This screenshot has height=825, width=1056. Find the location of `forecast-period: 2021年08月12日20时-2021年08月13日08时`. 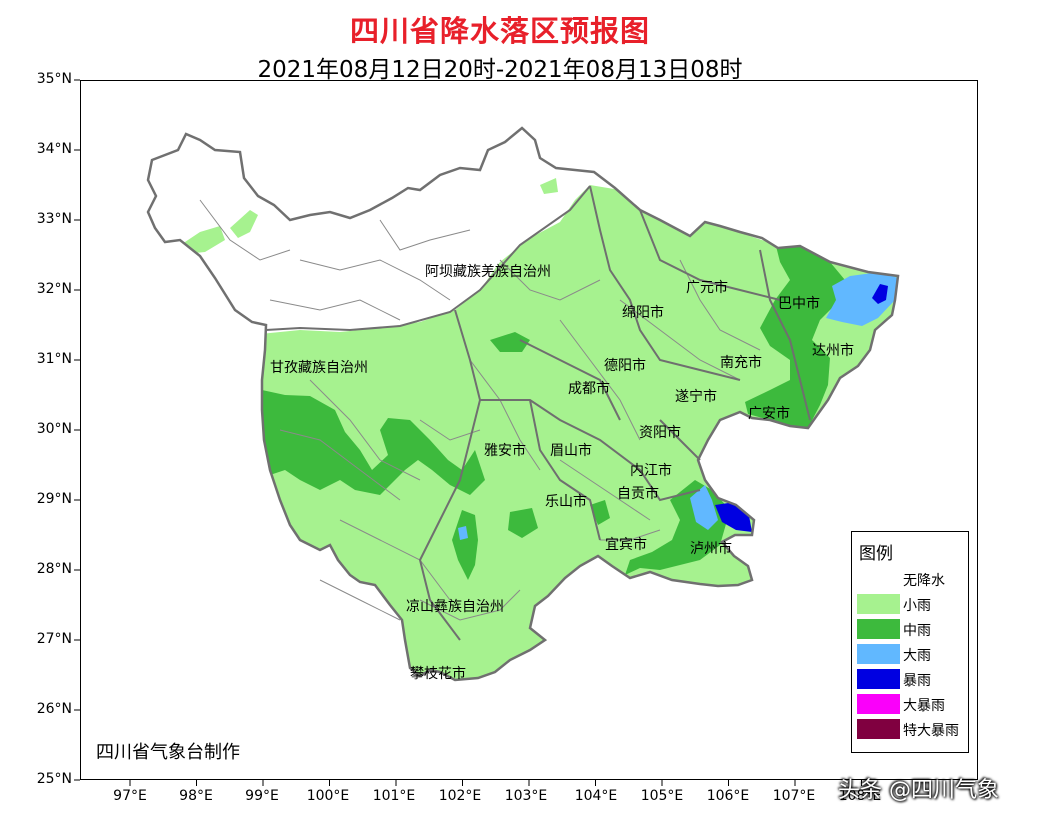

forecast-period: 2021年08月12日20时-2021年08月13日08时 is located at coordinates (500, 70).